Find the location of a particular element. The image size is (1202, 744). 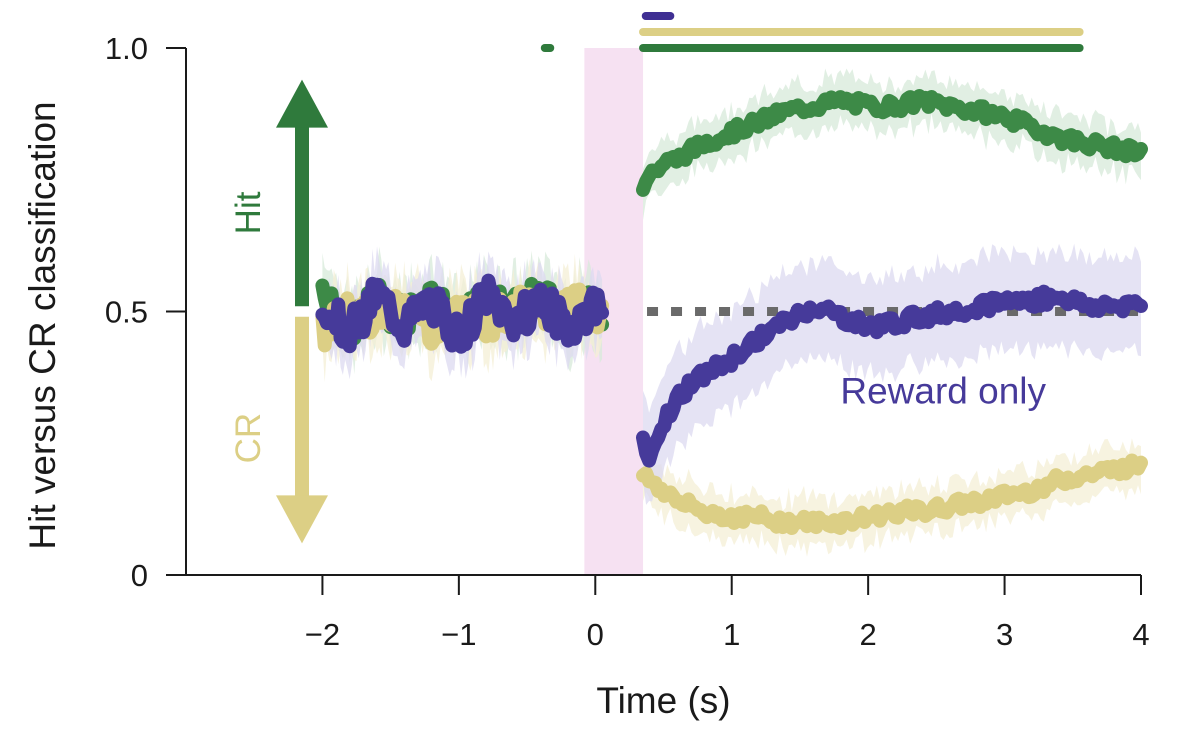

y-tick-label-3: 1.0 is located at coordinates (126, 48).